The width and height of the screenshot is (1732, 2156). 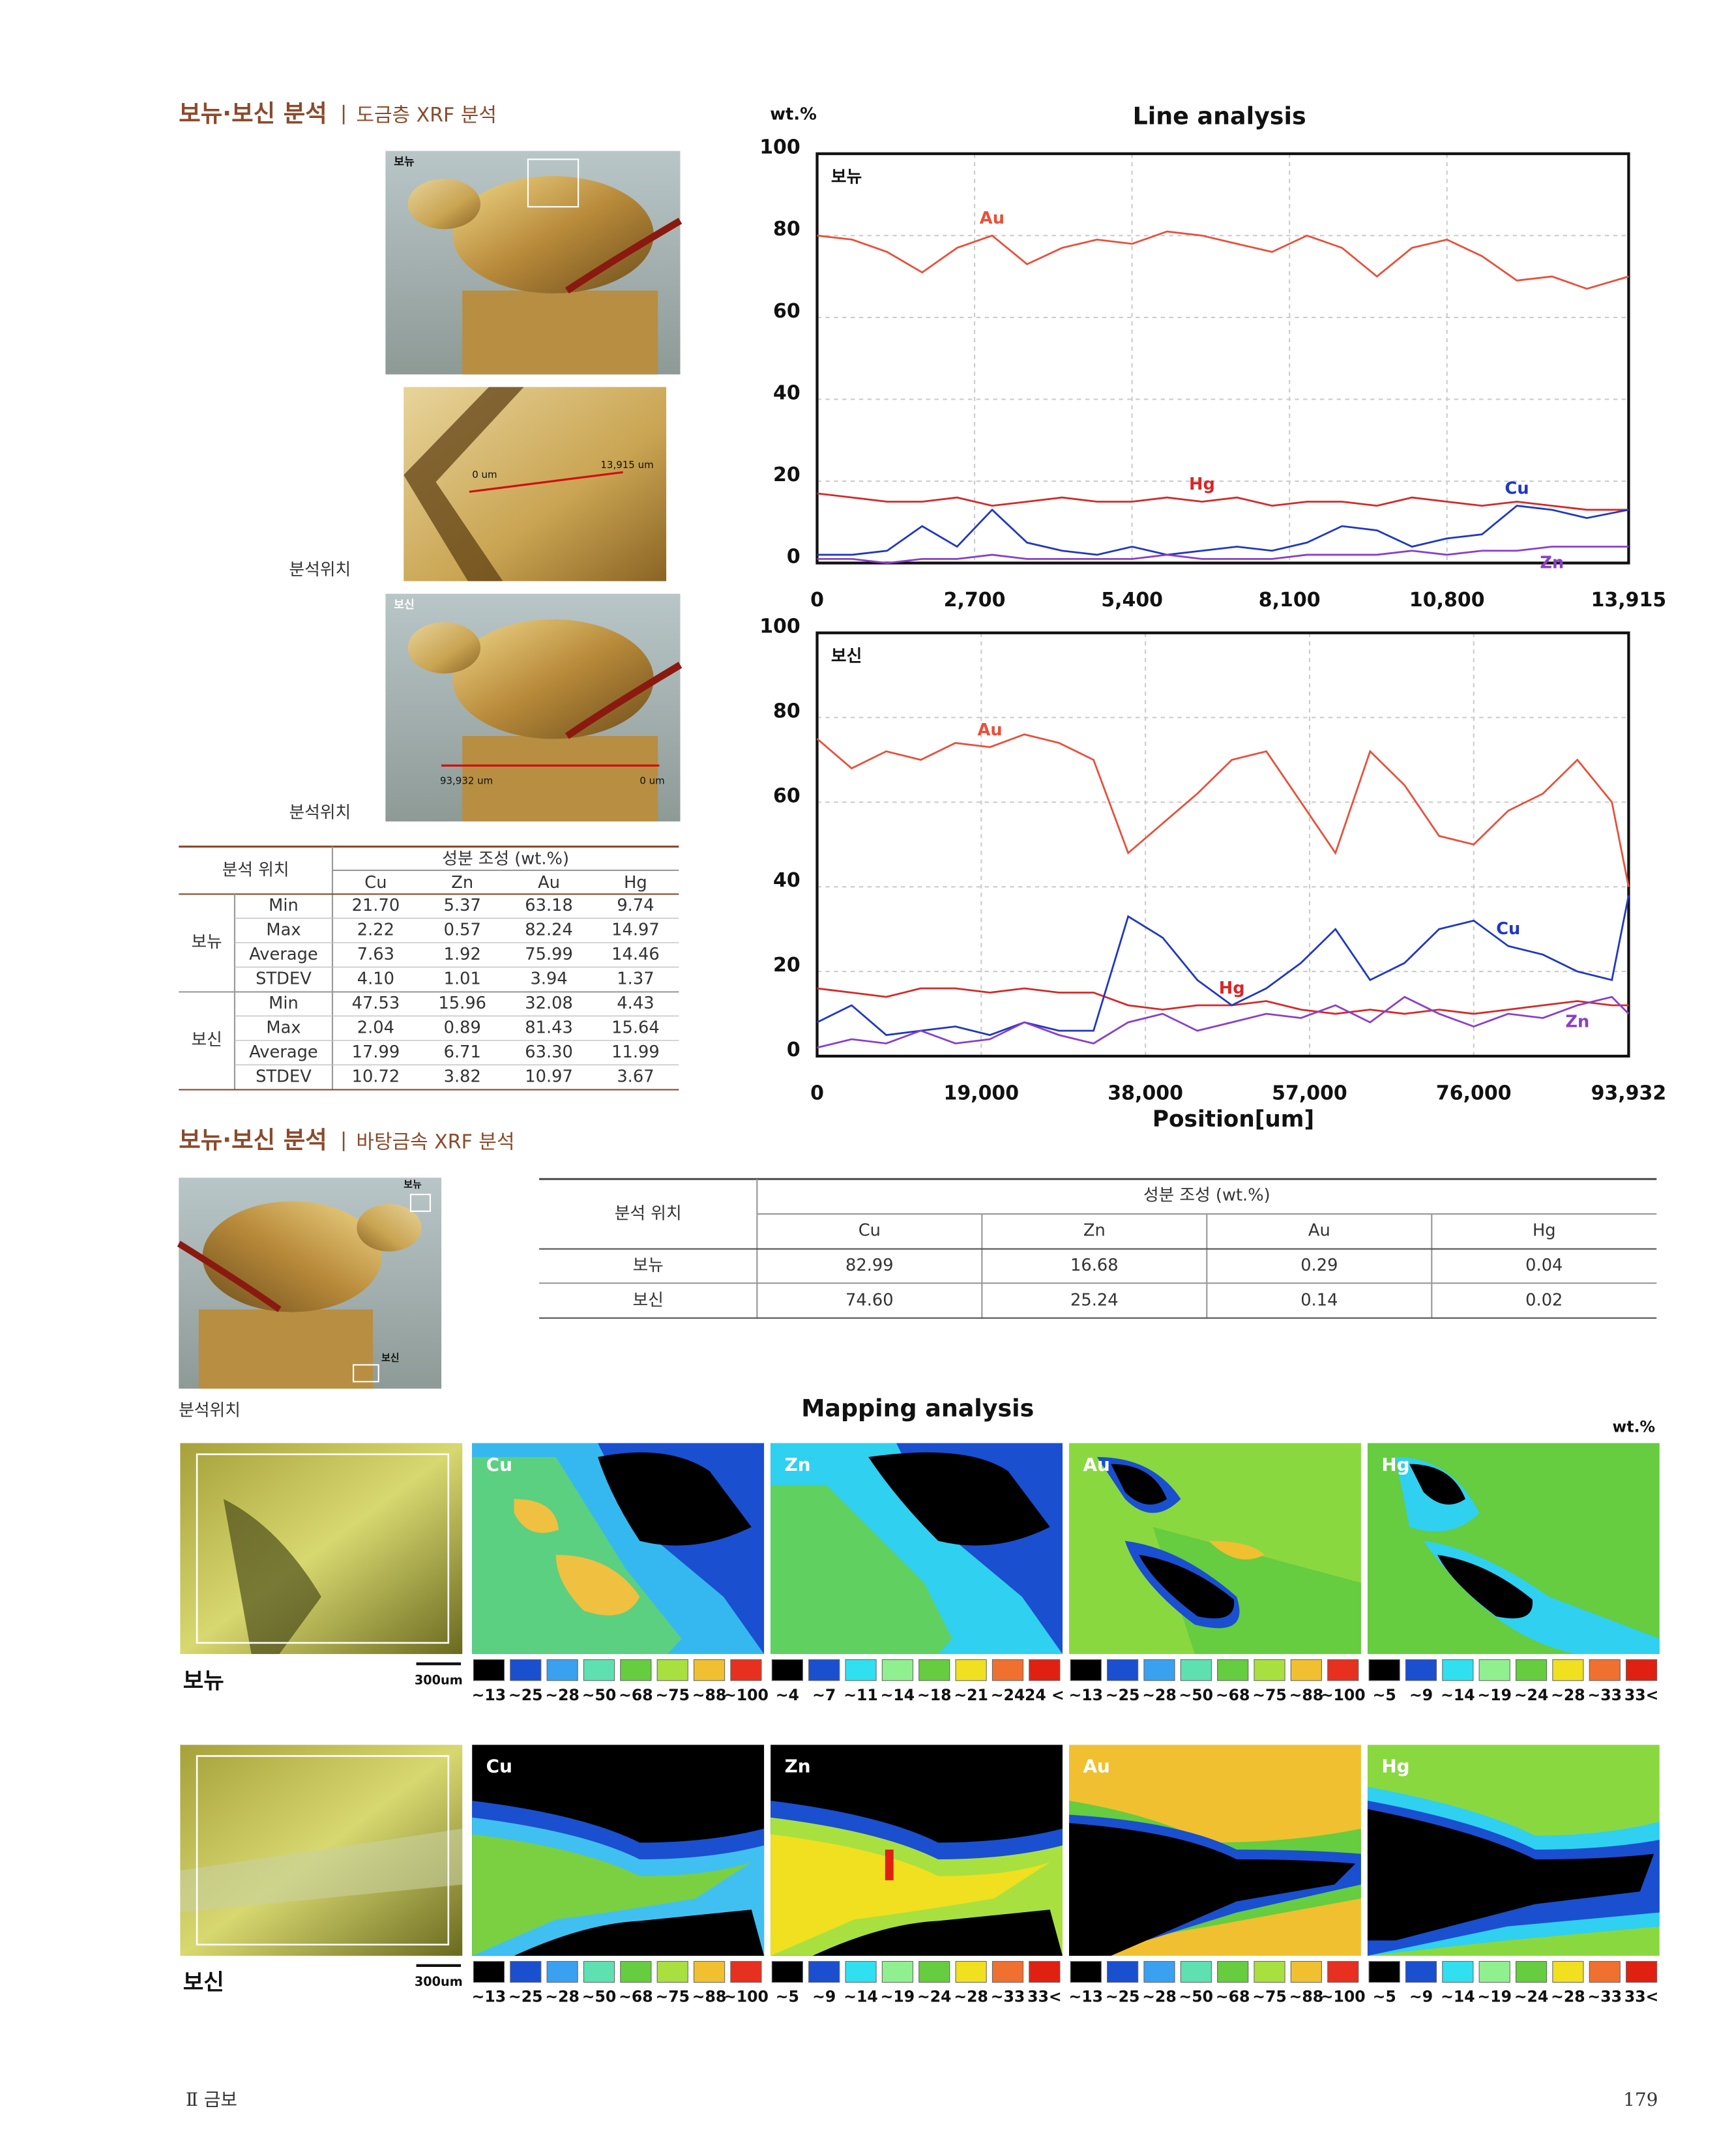 What do you see at coordinates (1421, 1997) in the screenshot?
I see `legend-label: ~9` at bounding box center [1421, 1997].